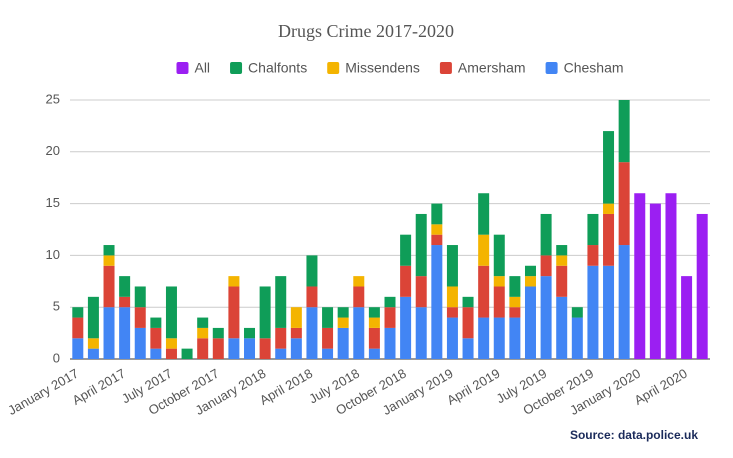 This screenshot has width=733, height=458. Describe the element at coordinates (56, 357) in the screenshot. I see `y-tick-label: 0` at that location.